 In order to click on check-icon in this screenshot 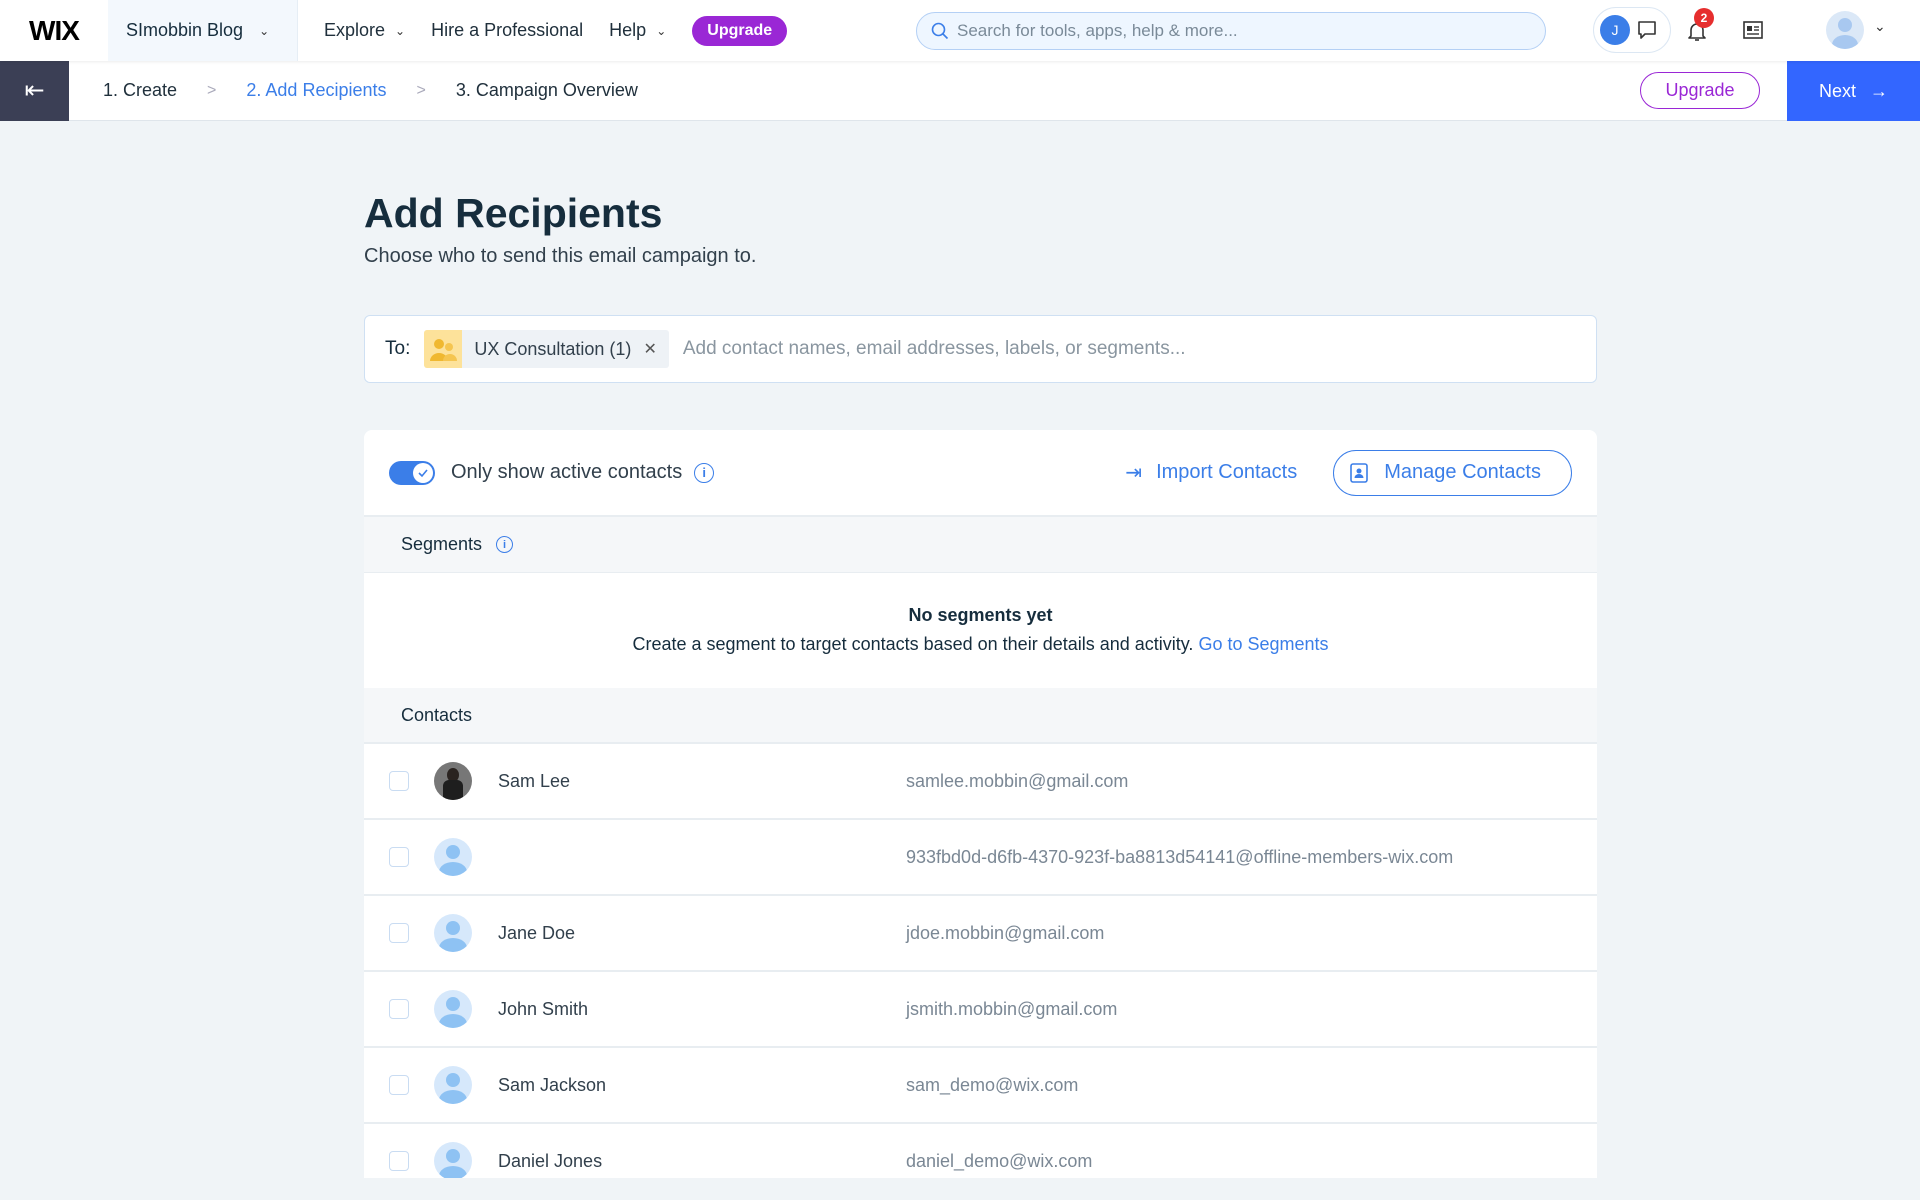, I will do `click(423, 472)`.